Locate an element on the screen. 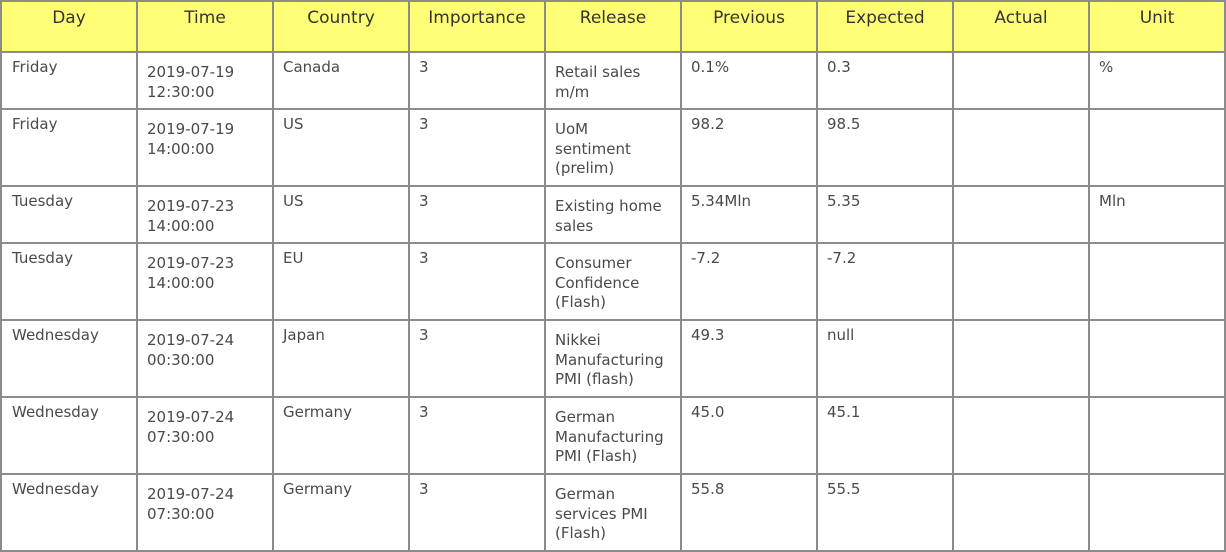  cell-previous: 49.3 is located at coordinates (749, 358).